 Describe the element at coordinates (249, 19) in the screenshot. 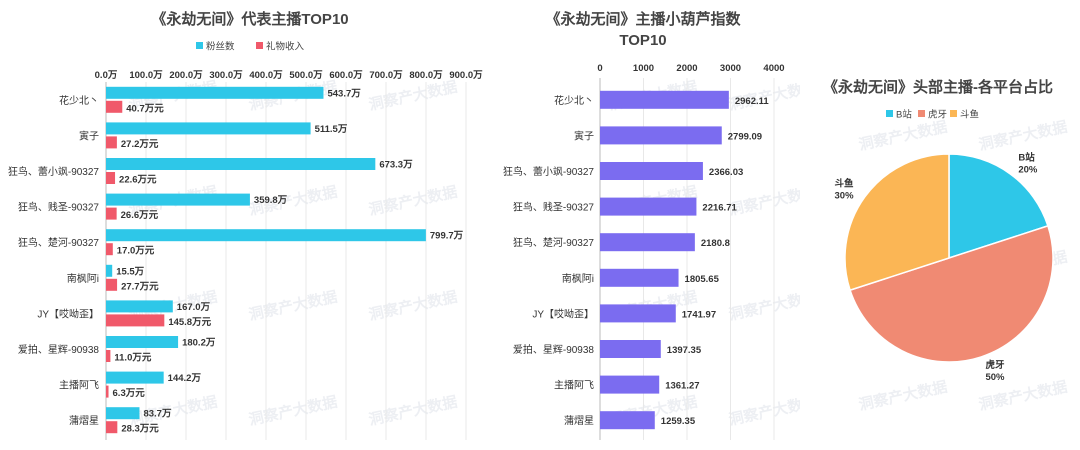

I see `chart-title: 《永劫无间》代表主播TOP10` at that location.